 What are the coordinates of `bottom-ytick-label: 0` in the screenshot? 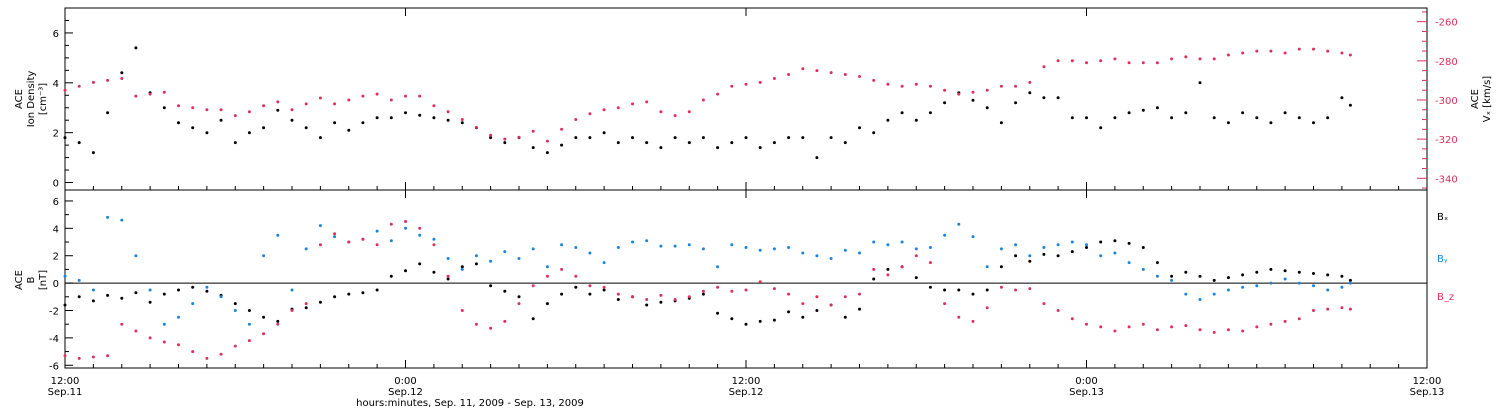 It's located at (56, 284).